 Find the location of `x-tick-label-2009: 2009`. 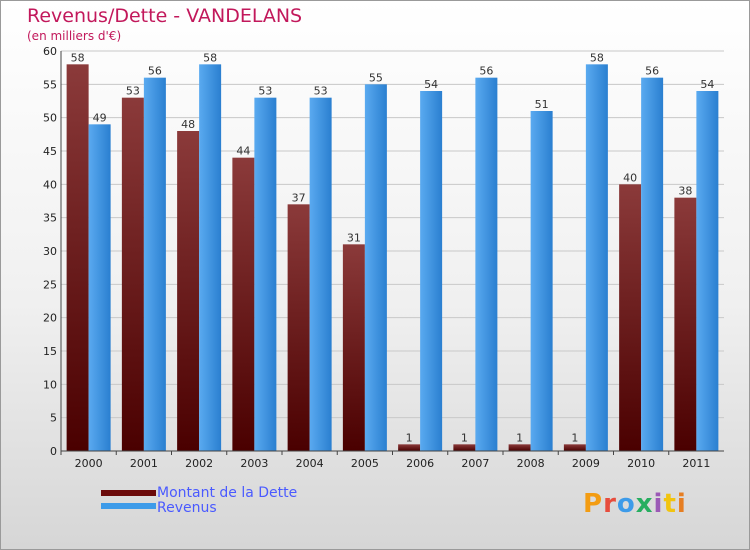

x-tick-label-2009: 2009 is located at coordinates (586, 463).